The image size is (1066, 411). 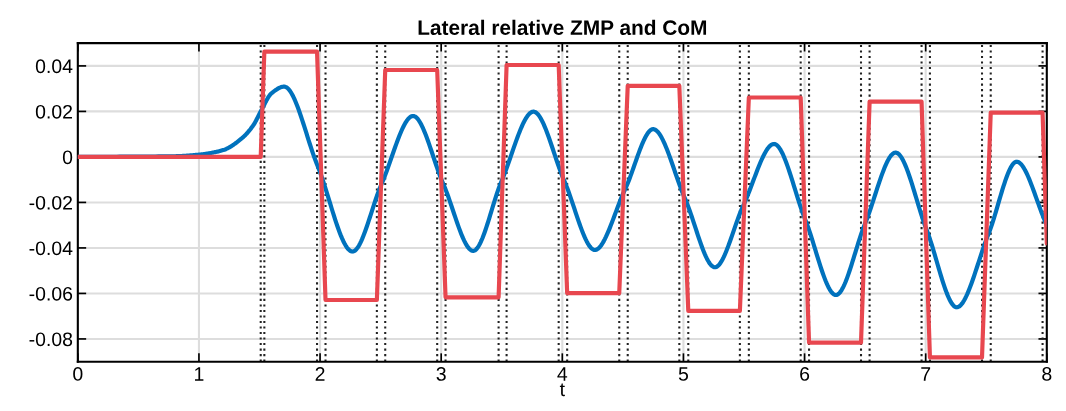 I want to click on x-tick-label: 3, so click(x=441, y=374).